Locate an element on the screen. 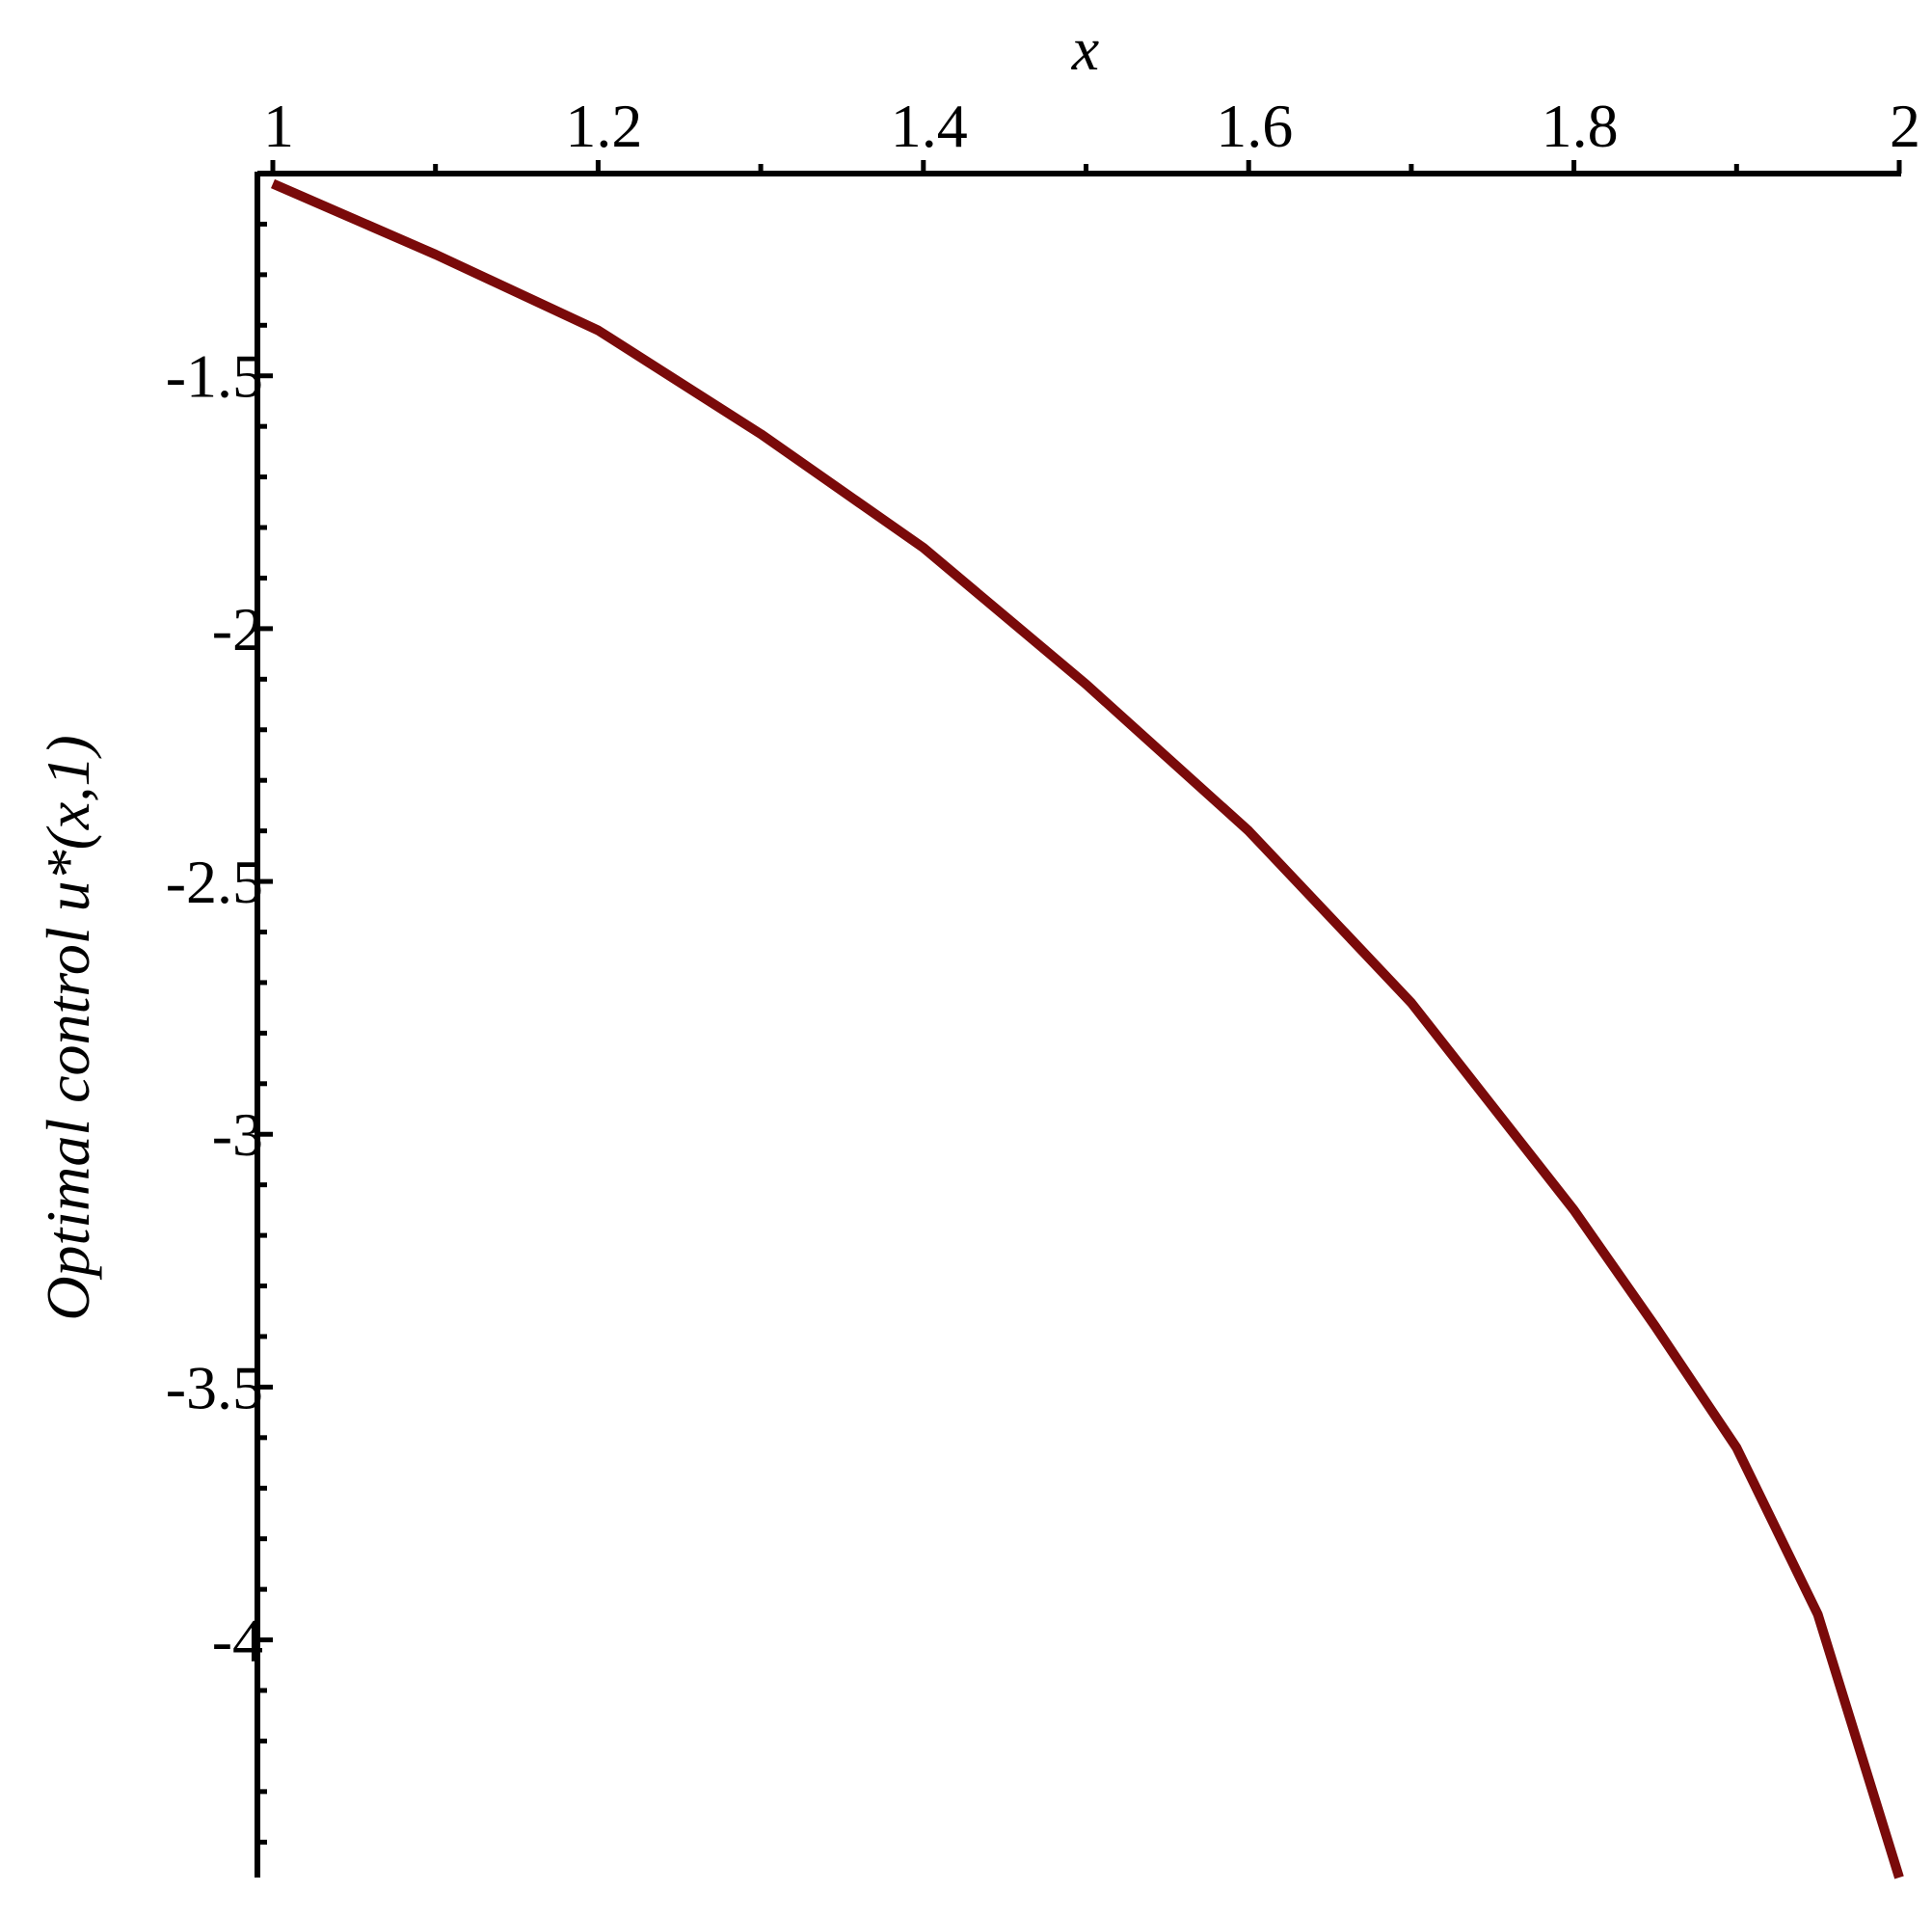 Image resolution: width=1932 pixels, height=1919 pixels. x-tick-label: 1.6 is located at coordinates (1254, 126).